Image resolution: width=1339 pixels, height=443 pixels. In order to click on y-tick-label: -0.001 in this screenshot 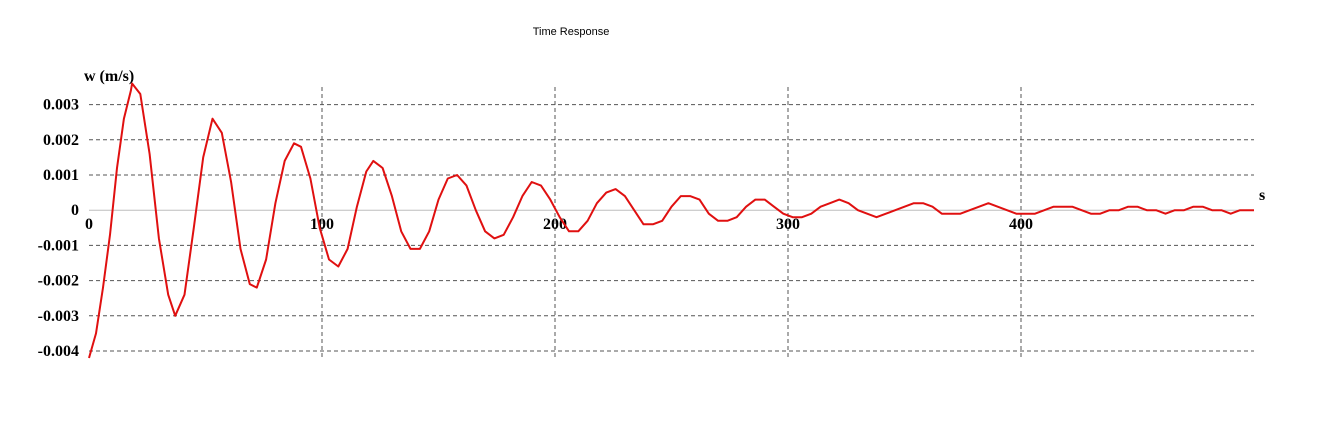, I will do `click(58, 245)`.